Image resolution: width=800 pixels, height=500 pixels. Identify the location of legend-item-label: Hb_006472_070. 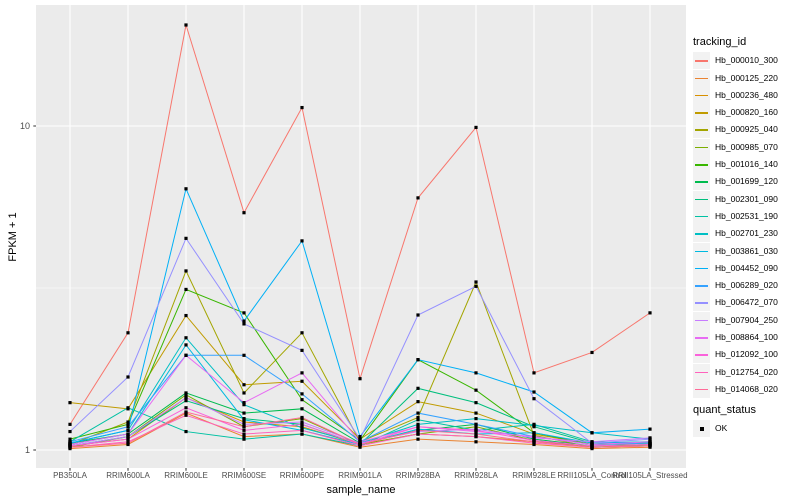
(746, 302).